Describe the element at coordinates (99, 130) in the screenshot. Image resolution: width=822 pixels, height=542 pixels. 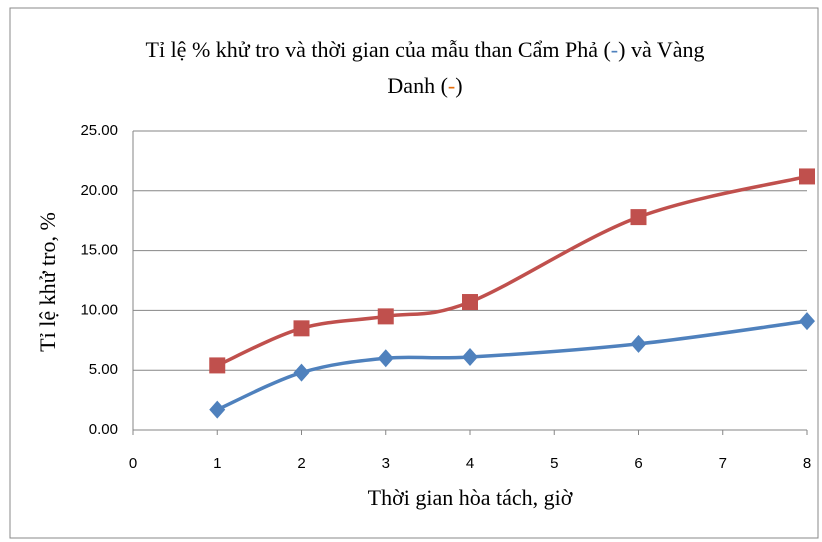
I see `y-tick-label: 25.00` at that location.